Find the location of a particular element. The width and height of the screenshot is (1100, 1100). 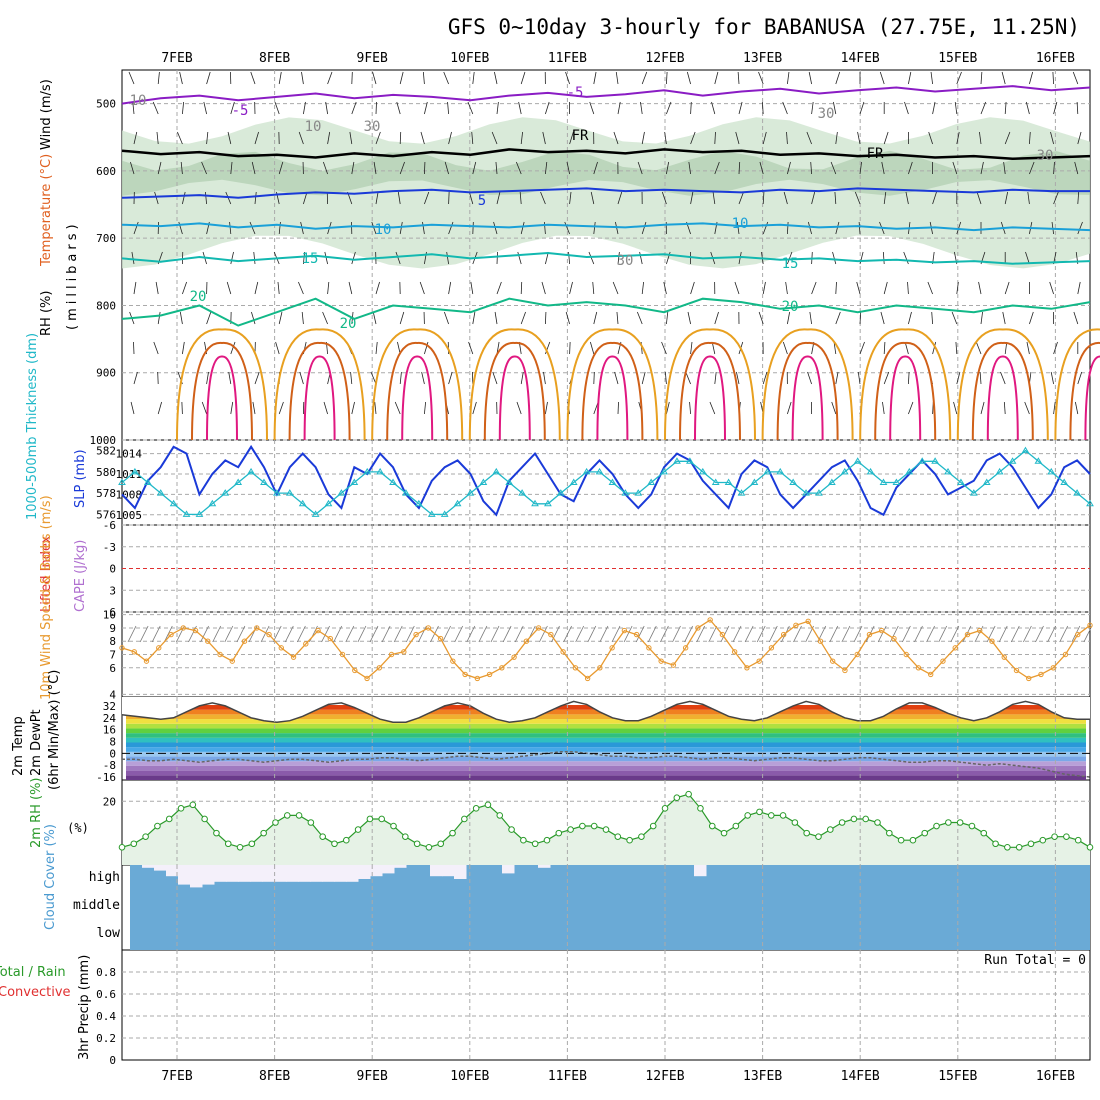

ua-ytick: 600 is located at coordinates (106, 171).